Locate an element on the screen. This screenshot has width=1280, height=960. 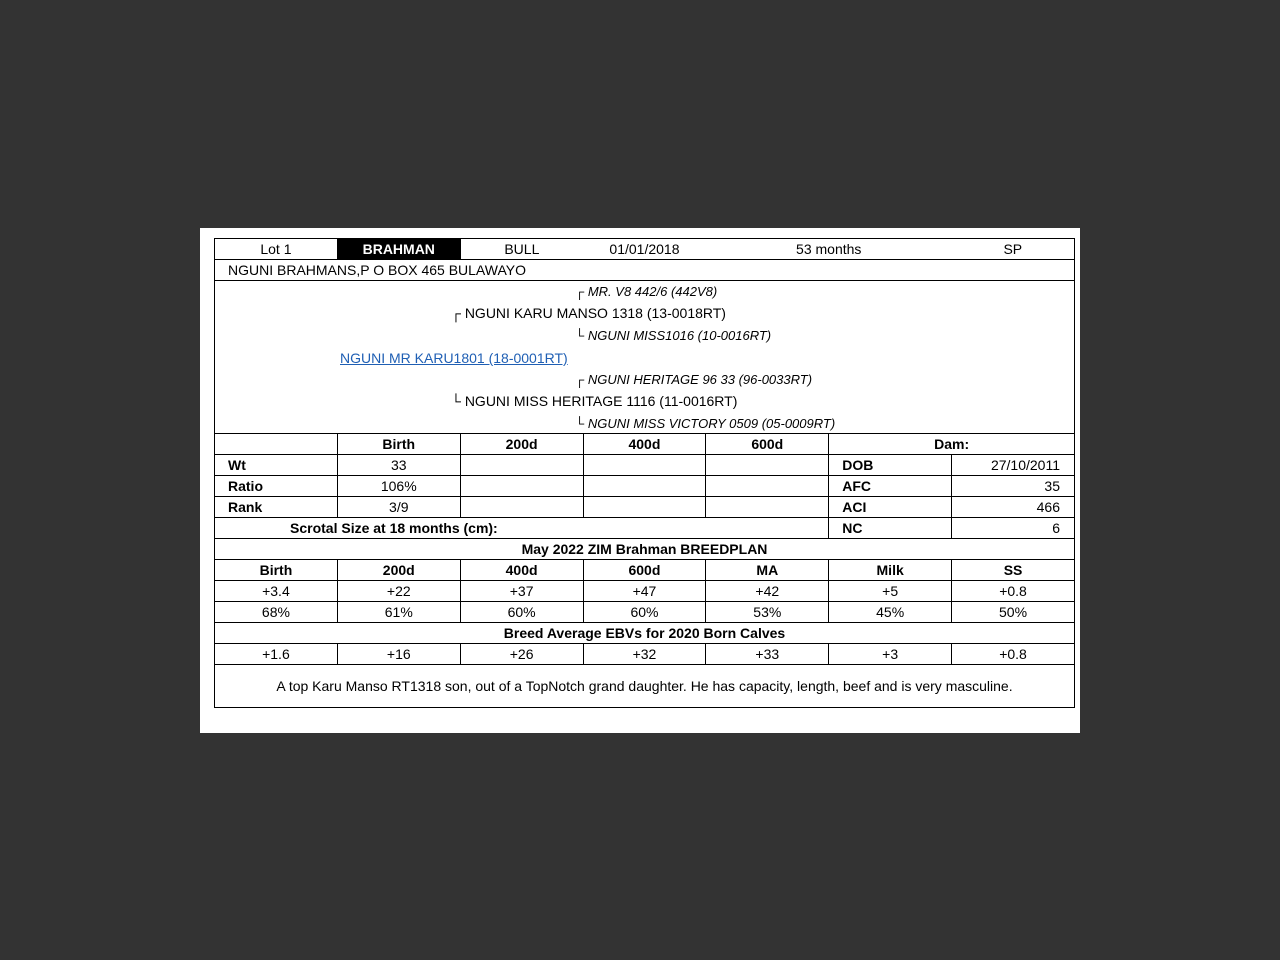
pedigree-dam-sire: ┌ NGUNI HERITAGE 96 33 (96-0033RT) is located at coordinates (694, 379).